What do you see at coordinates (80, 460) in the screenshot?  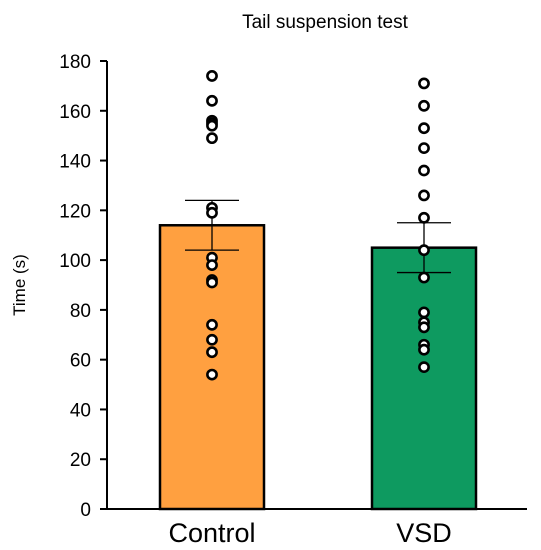 I see `y-tick-label: 20` at bounding box center [80, 460].